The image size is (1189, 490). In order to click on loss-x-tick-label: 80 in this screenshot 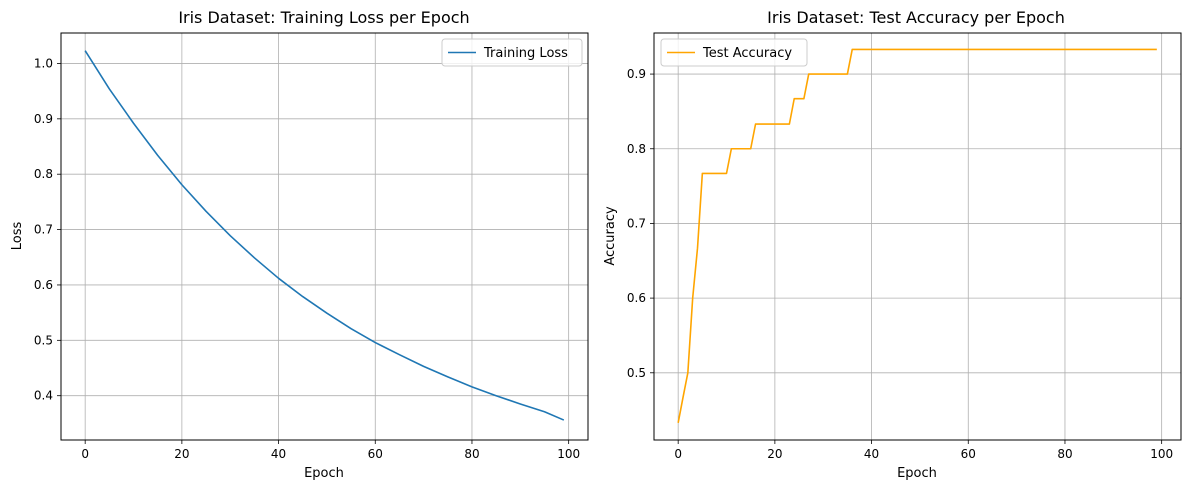, I will do `click(471, 454)`.